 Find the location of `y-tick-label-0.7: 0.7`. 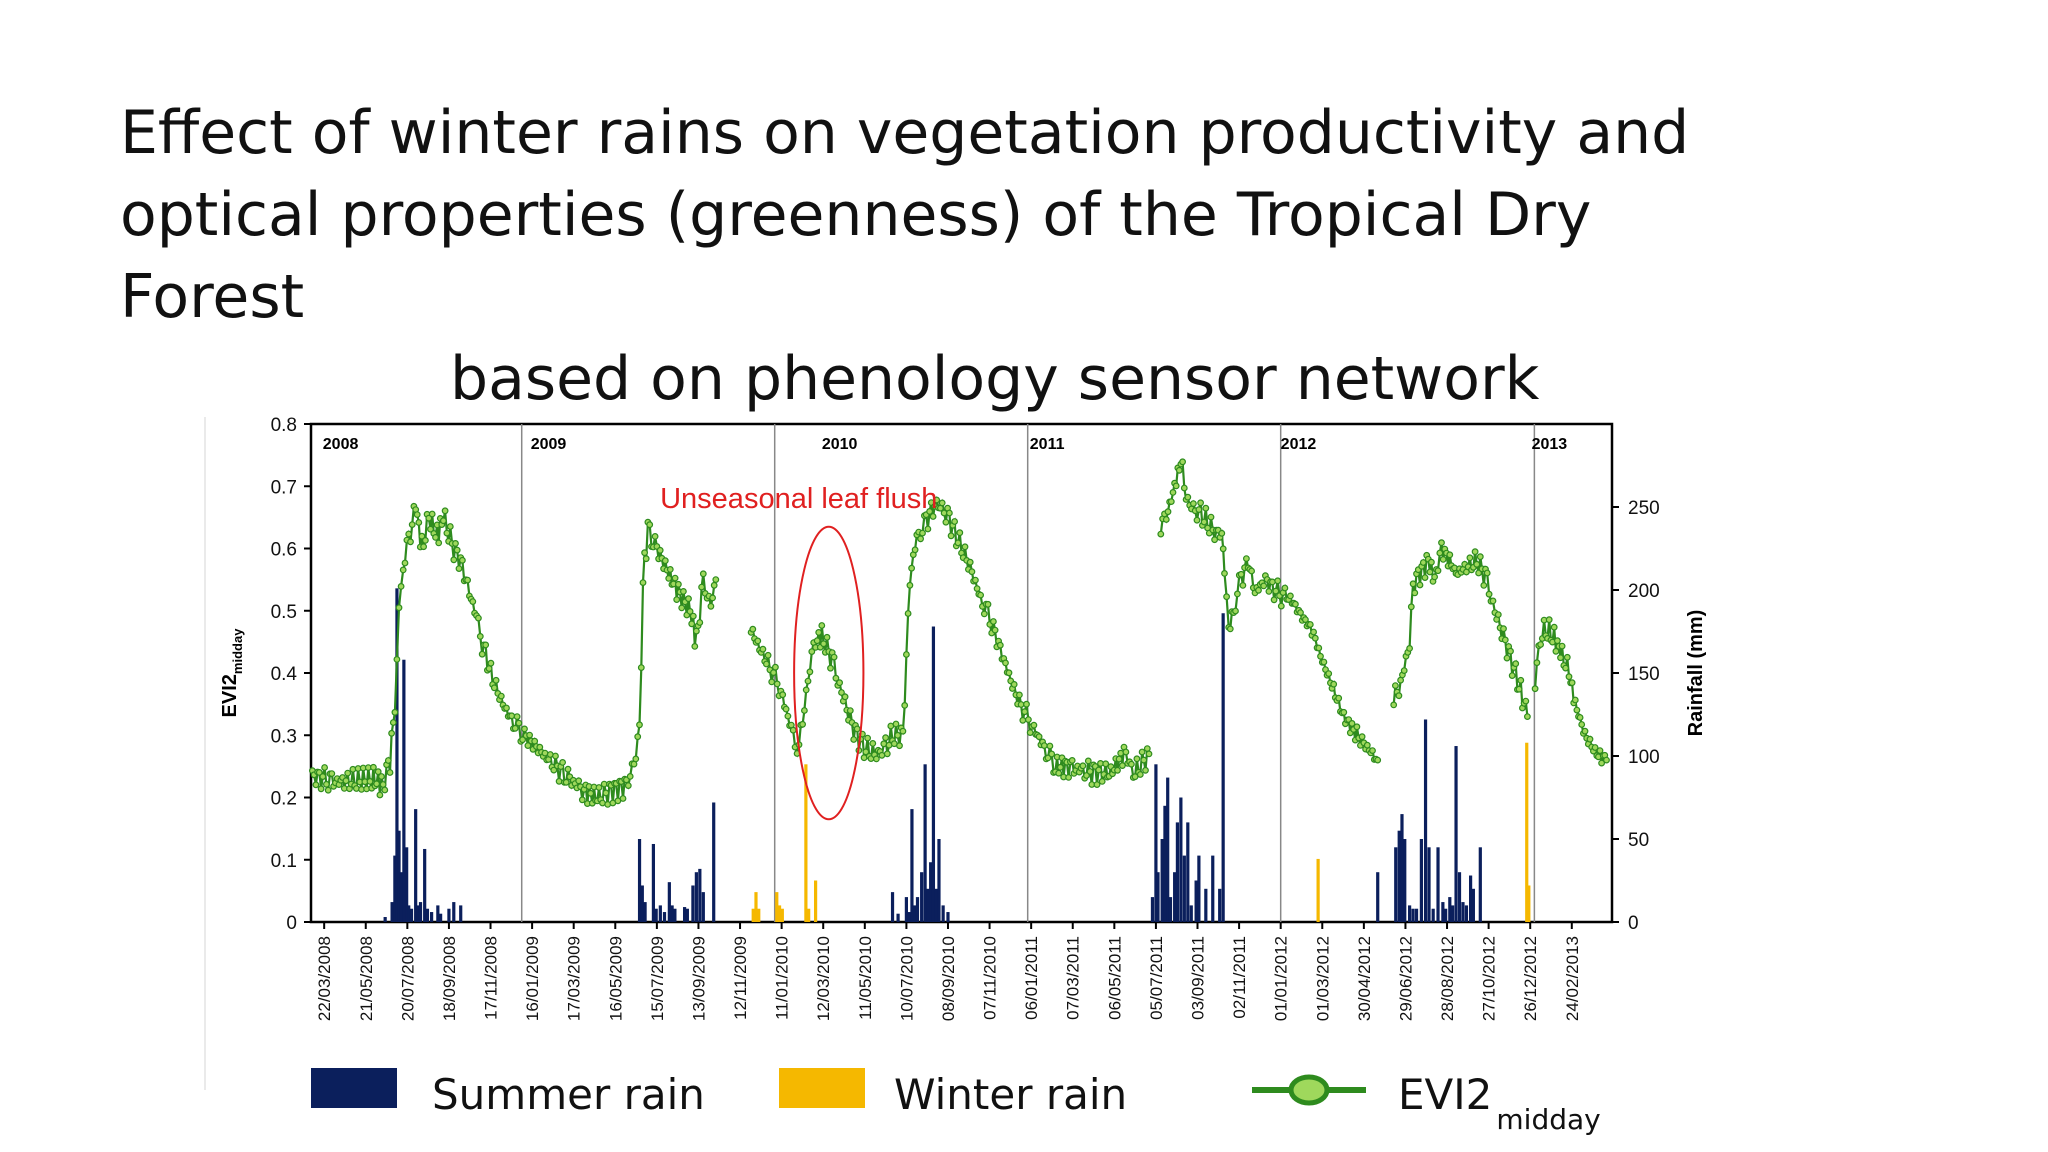

y-tick-label-0.7: 0.7 is located at coordinates (284, 487).